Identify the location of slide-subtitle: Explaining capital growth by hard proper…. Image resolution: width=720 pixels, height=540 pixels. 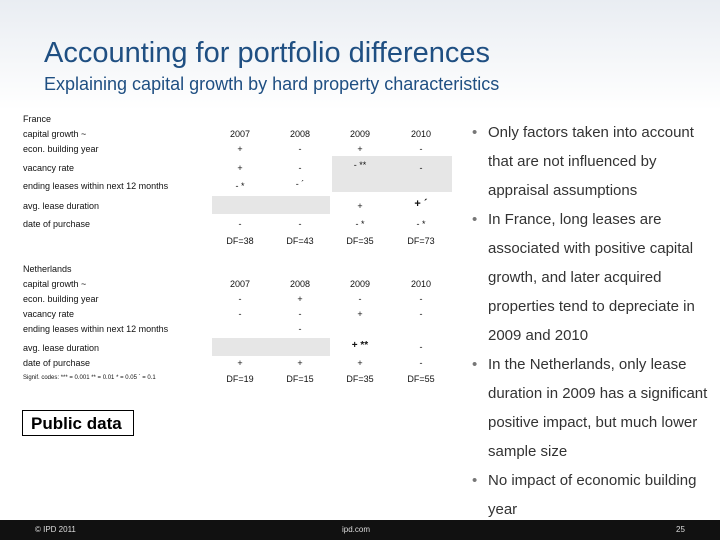
(272, 84).